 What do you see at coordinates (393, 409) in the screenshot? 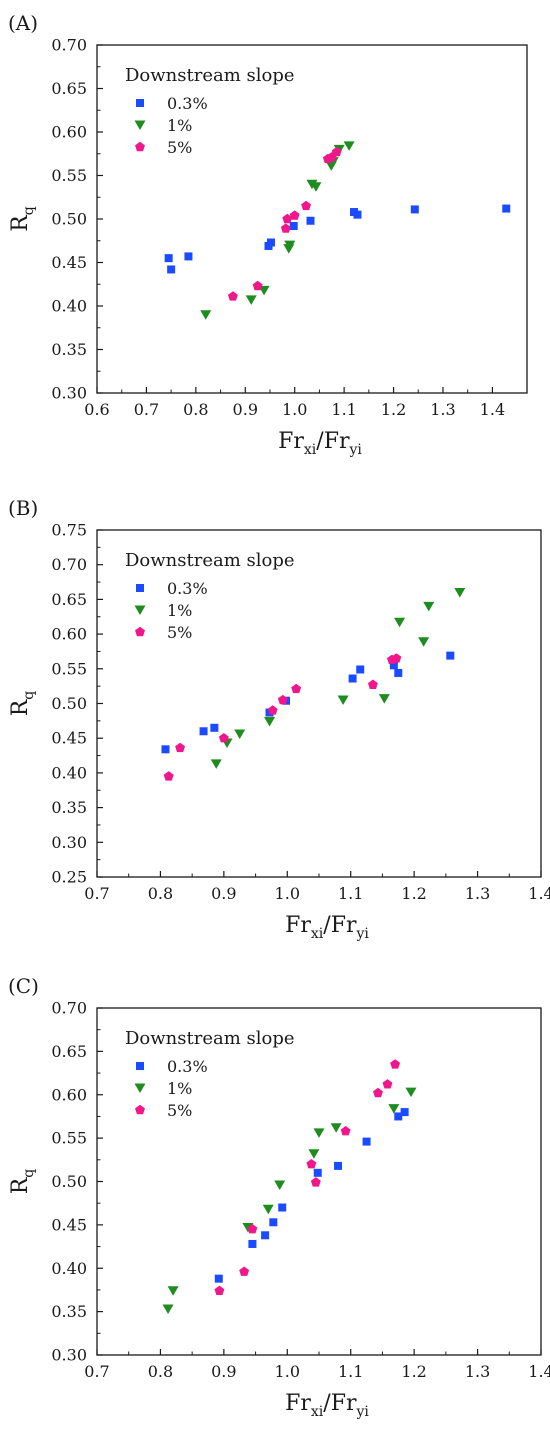
I see `x-tick-label: 1.2` at bounding box center [393, 409].